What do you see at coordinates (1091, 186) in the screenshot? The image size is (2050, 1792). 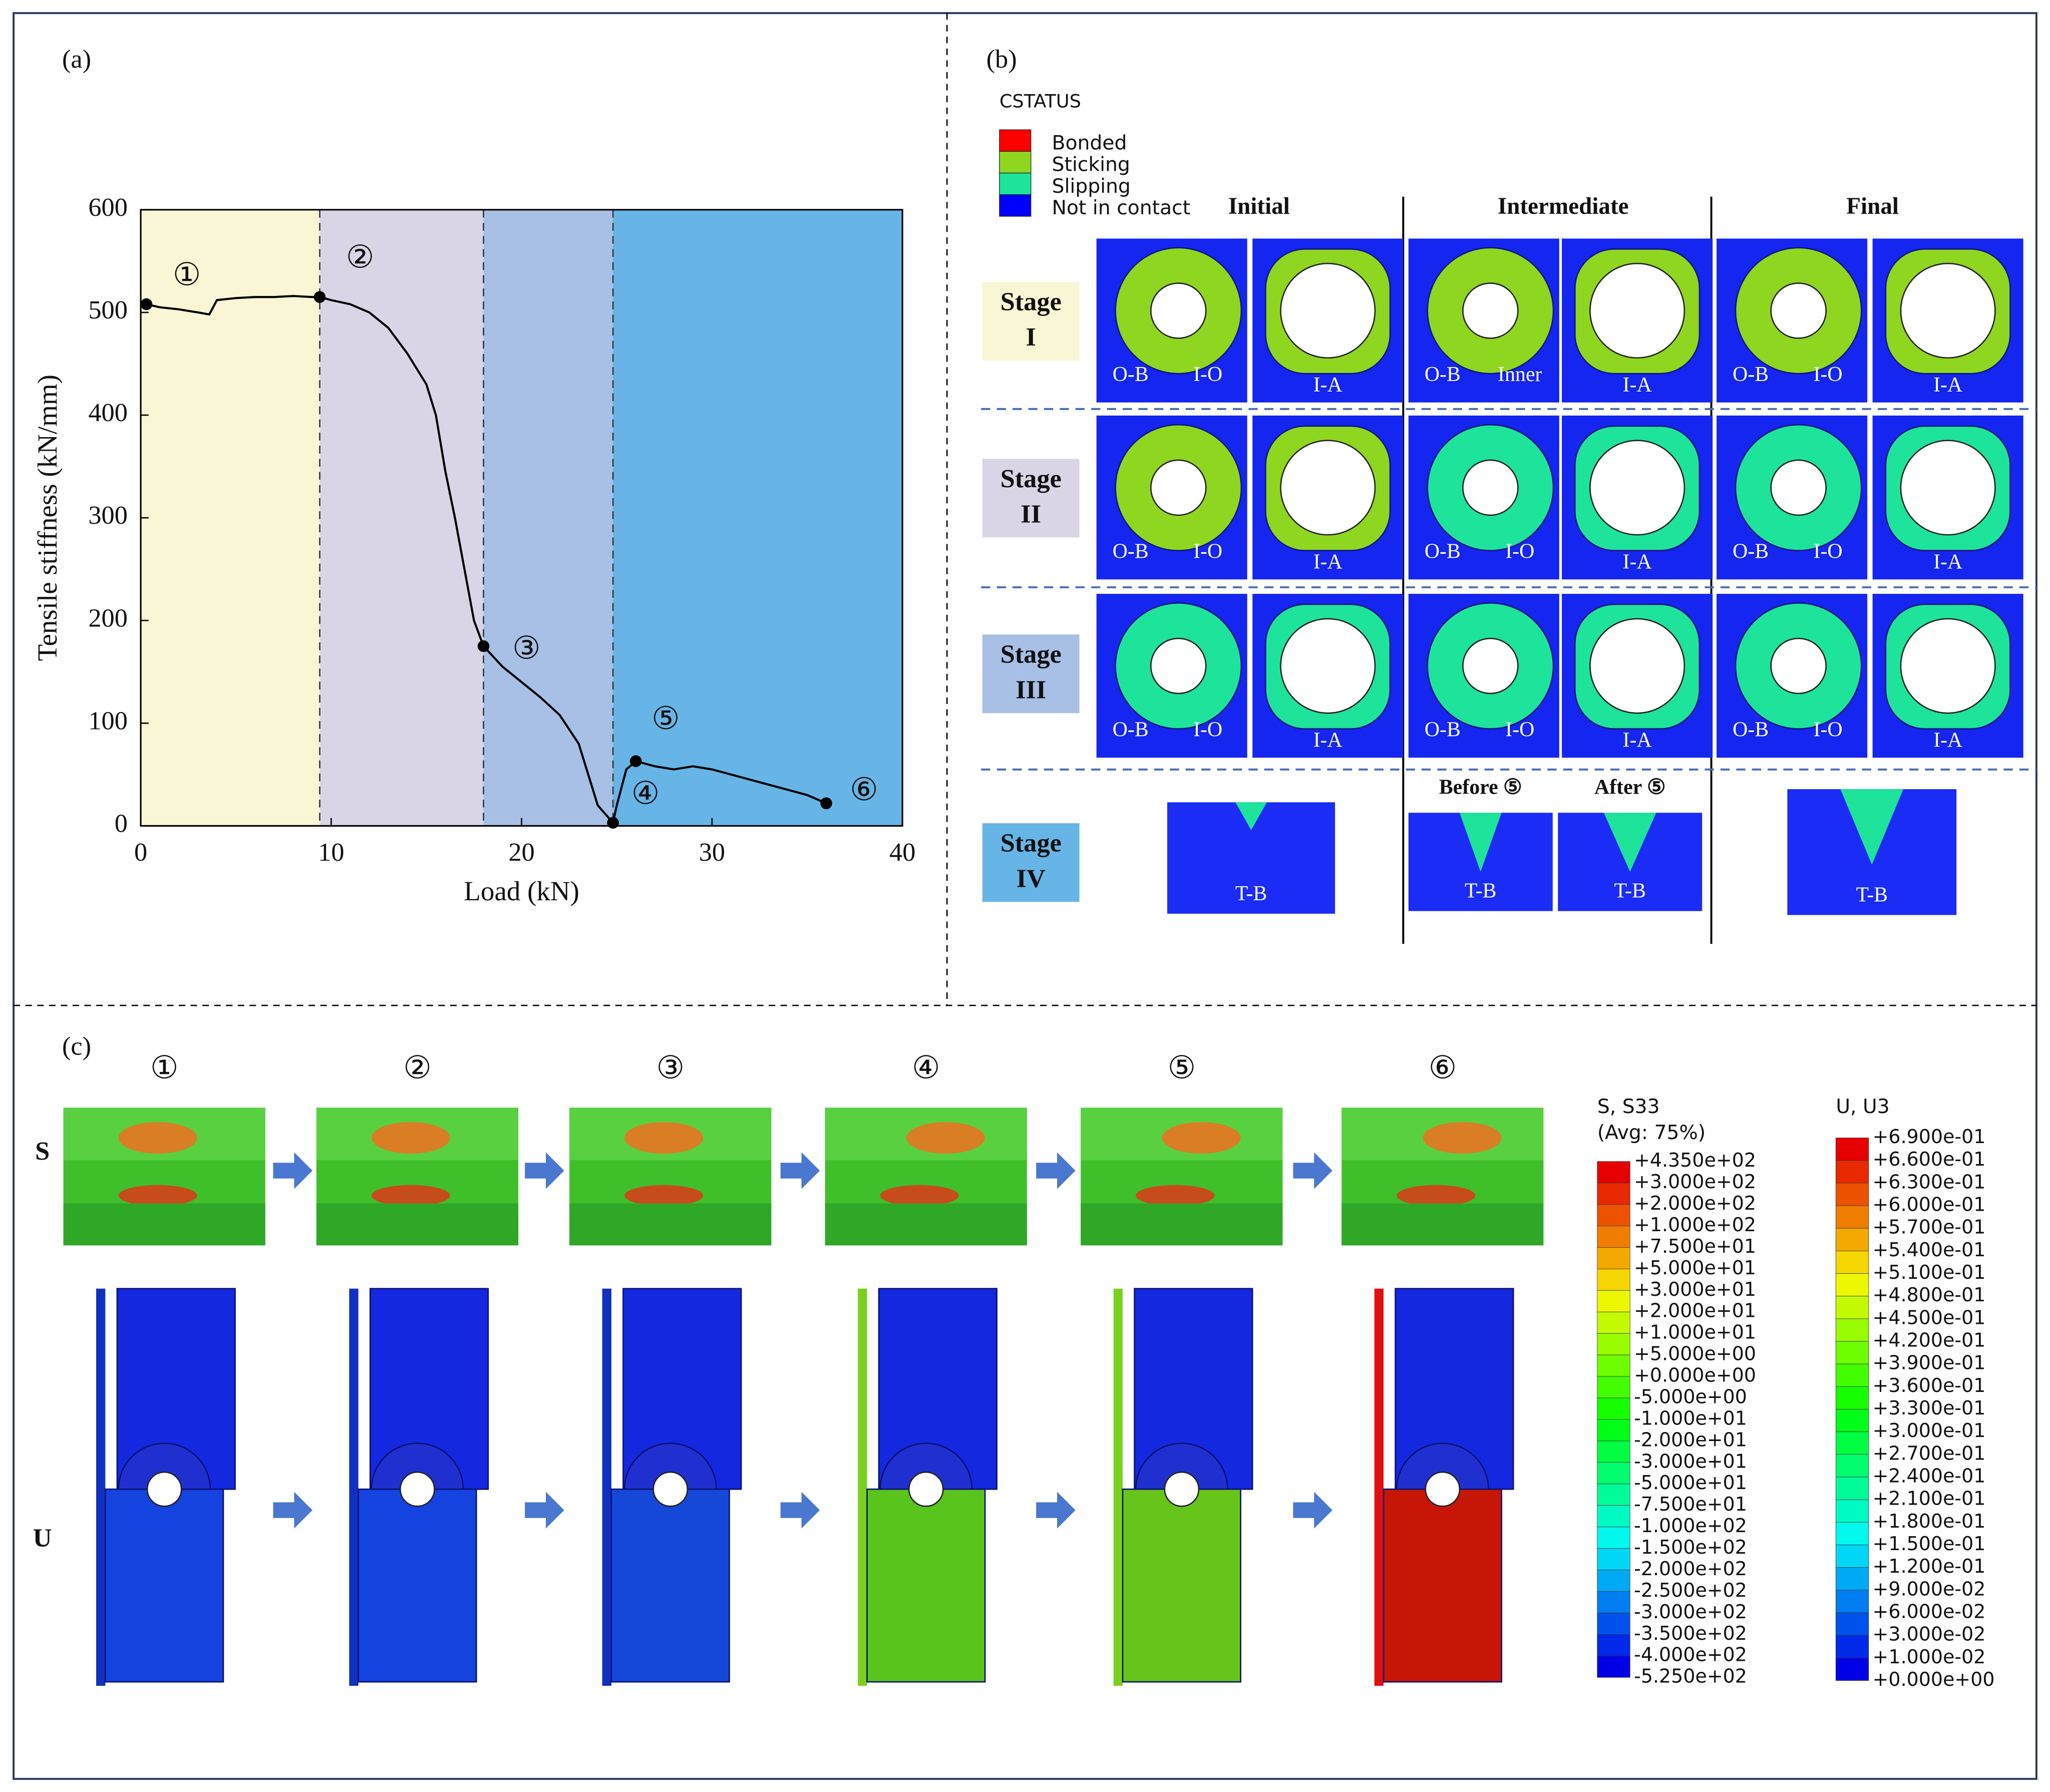 I see `legend-label: Slipping` at bounding box center [1091, 186].